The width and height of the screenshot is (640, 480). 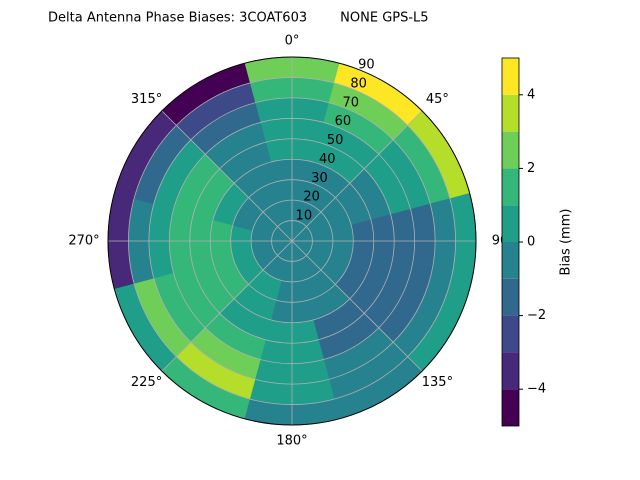 I want to click on theta-tick-label: 45°, so click(x=437, y=99).